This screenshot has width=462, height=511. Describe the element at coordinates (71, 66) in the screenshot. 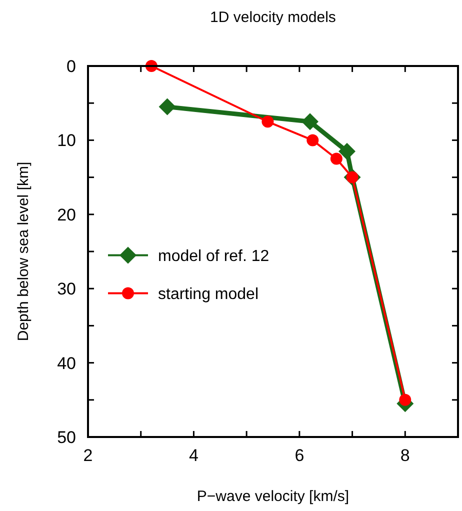

I see `y-tick-label: 0` at that location.